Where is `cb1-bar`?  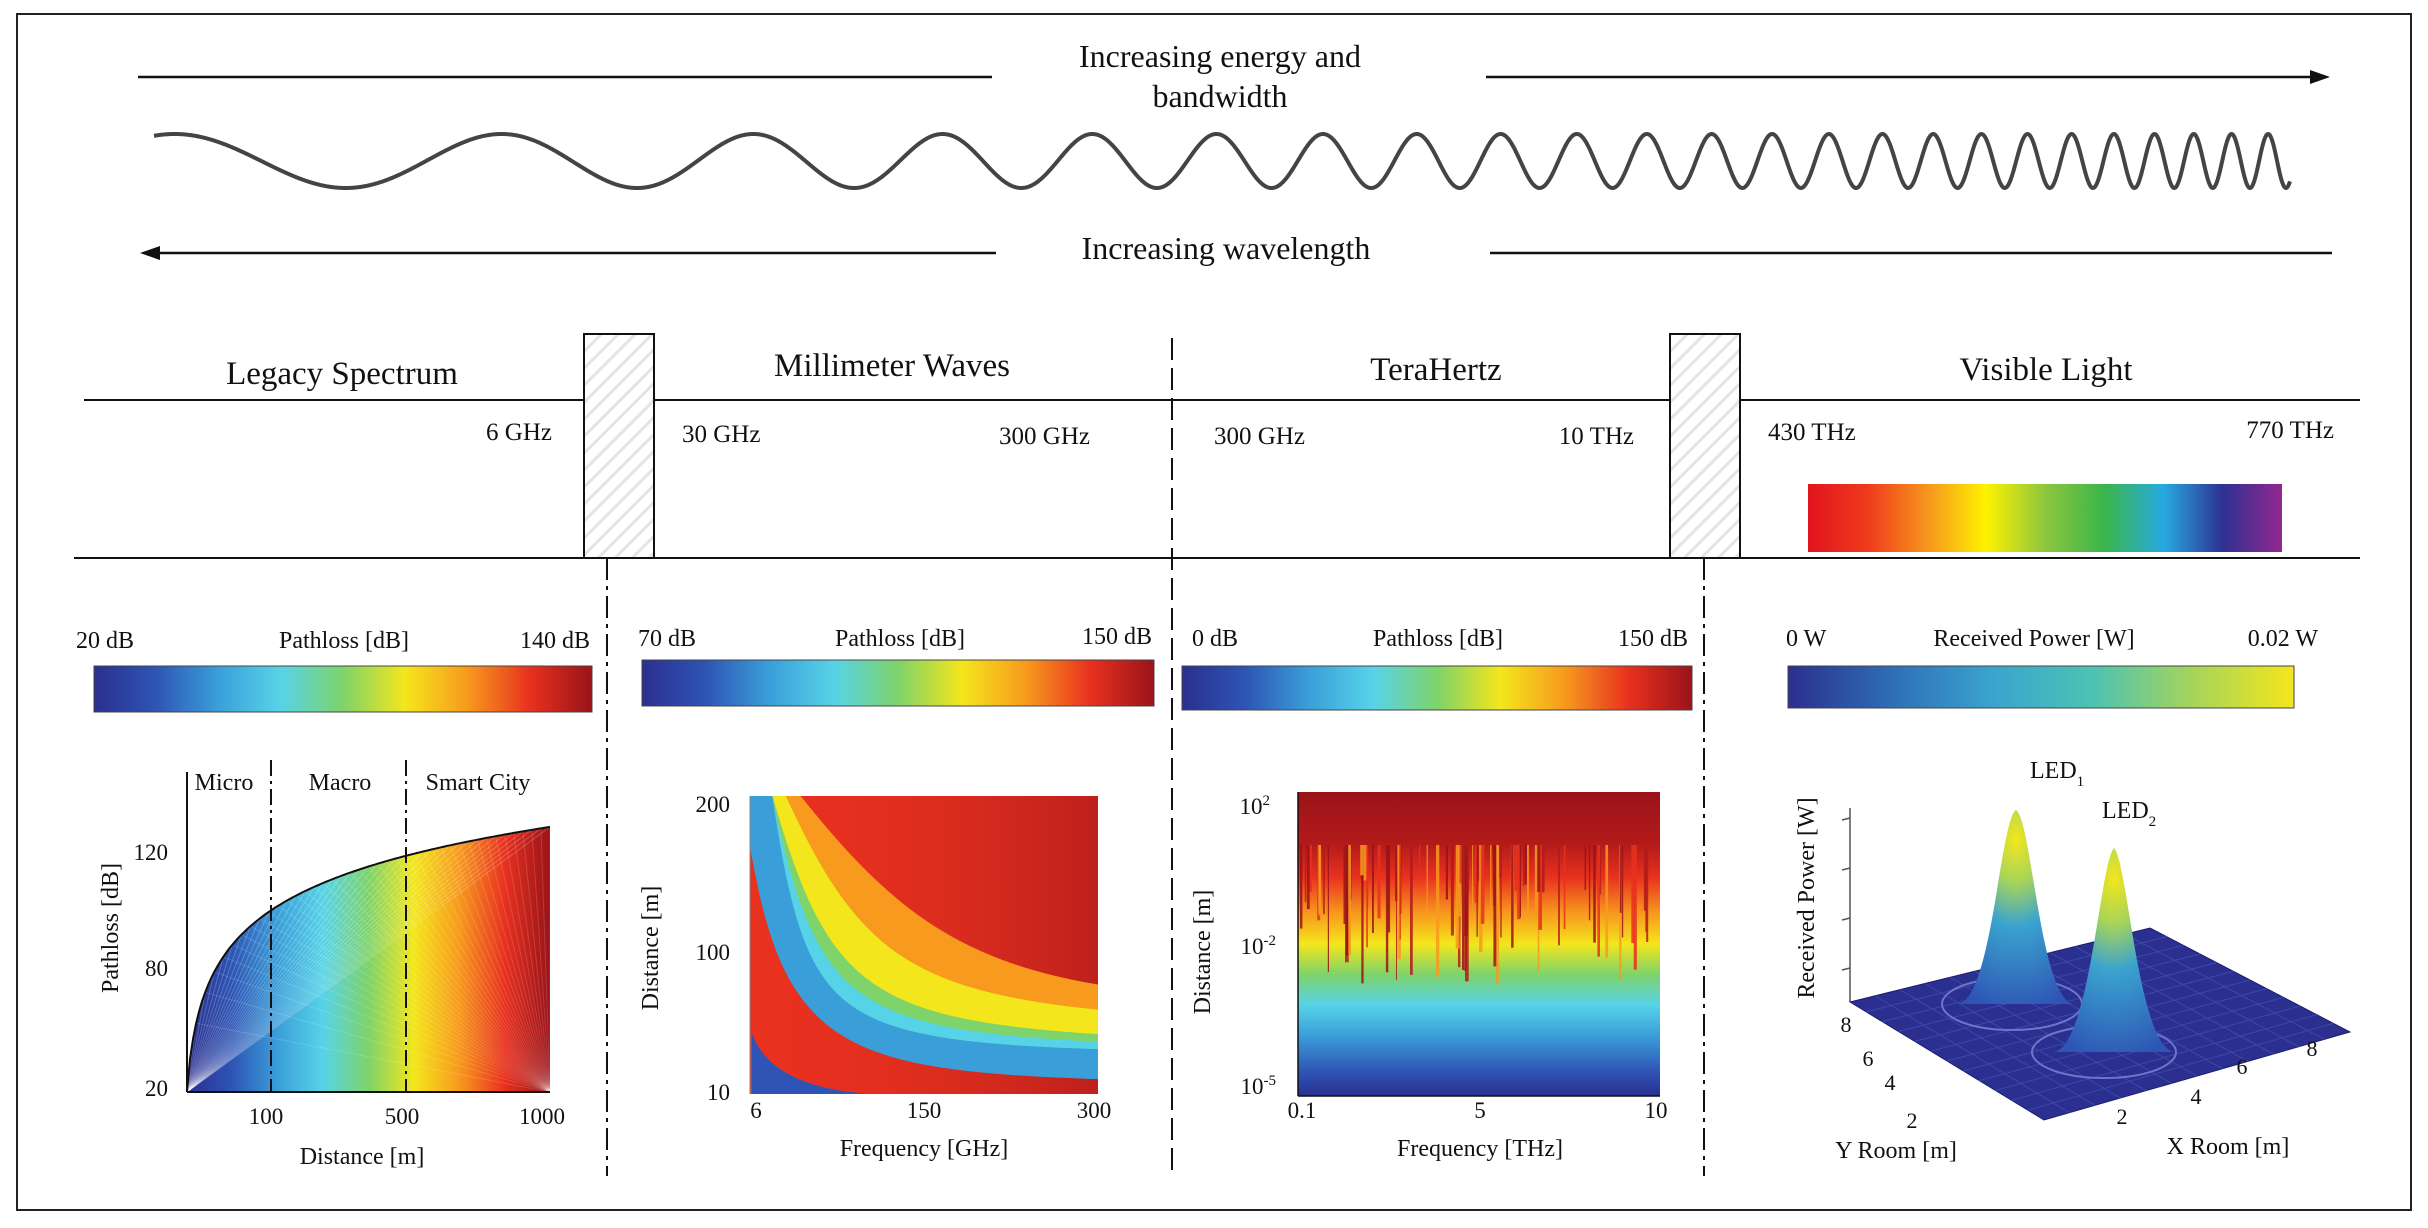
cb1-bar is located at coordinates (343, 689).